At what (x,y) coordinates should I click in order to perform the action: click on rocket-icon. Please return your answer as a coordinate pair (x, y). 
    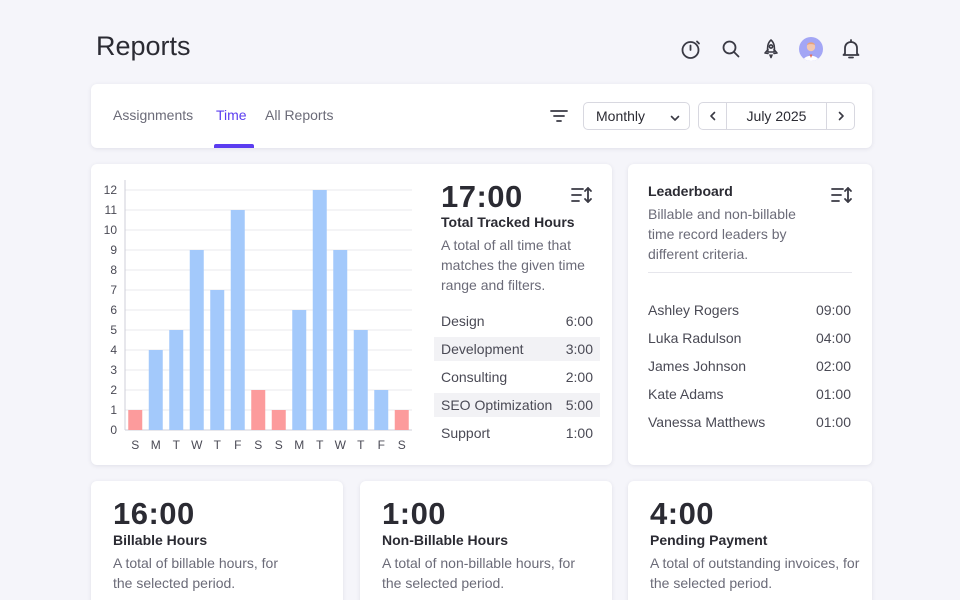
    Looking at the image, I should click on (771, 49).